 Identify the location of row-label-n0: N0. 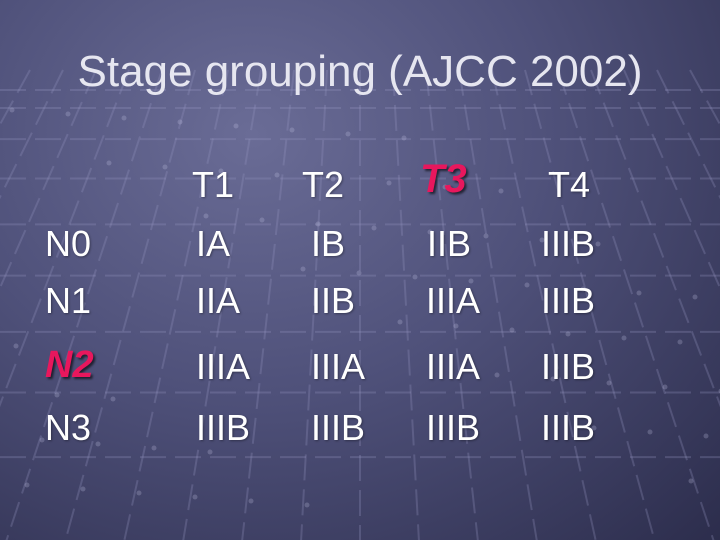
(68, 243).